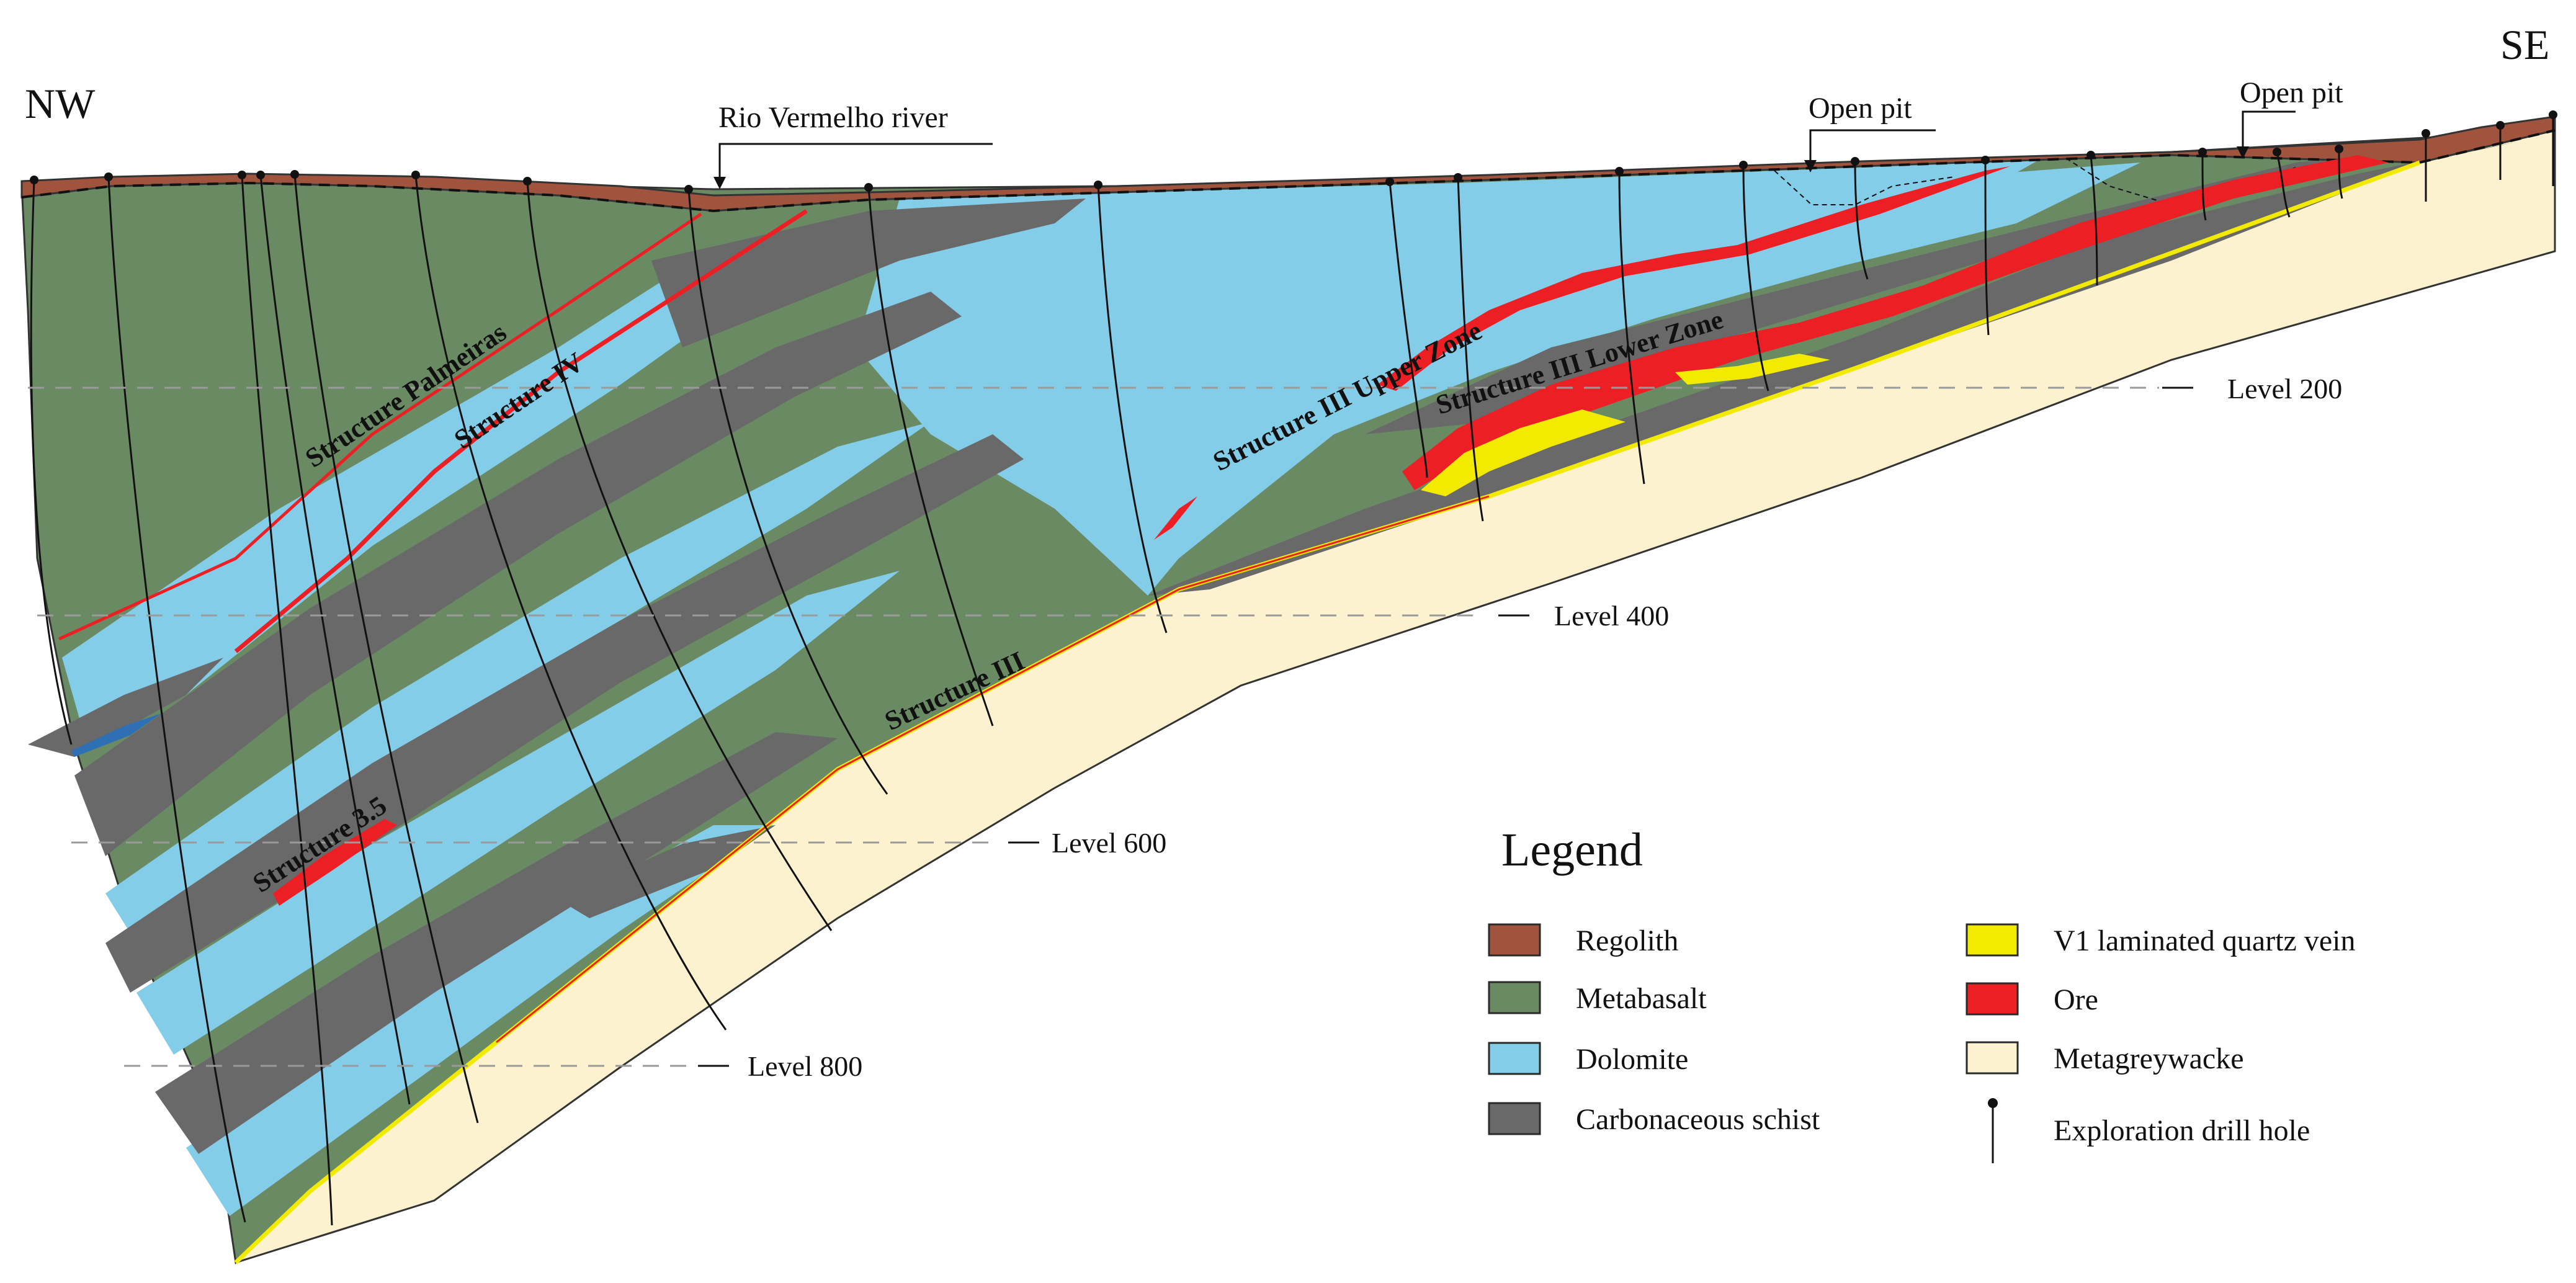  What do you see at coordinates (855, 161) in the screenshot?
I see `river-leader` at bounding box center [855, 161].